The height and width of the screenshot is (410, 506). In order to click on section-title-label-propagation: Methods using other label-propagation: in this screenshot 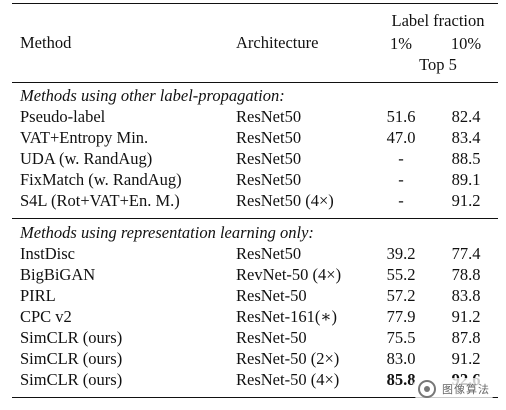, I will do `click(152, 95)`.